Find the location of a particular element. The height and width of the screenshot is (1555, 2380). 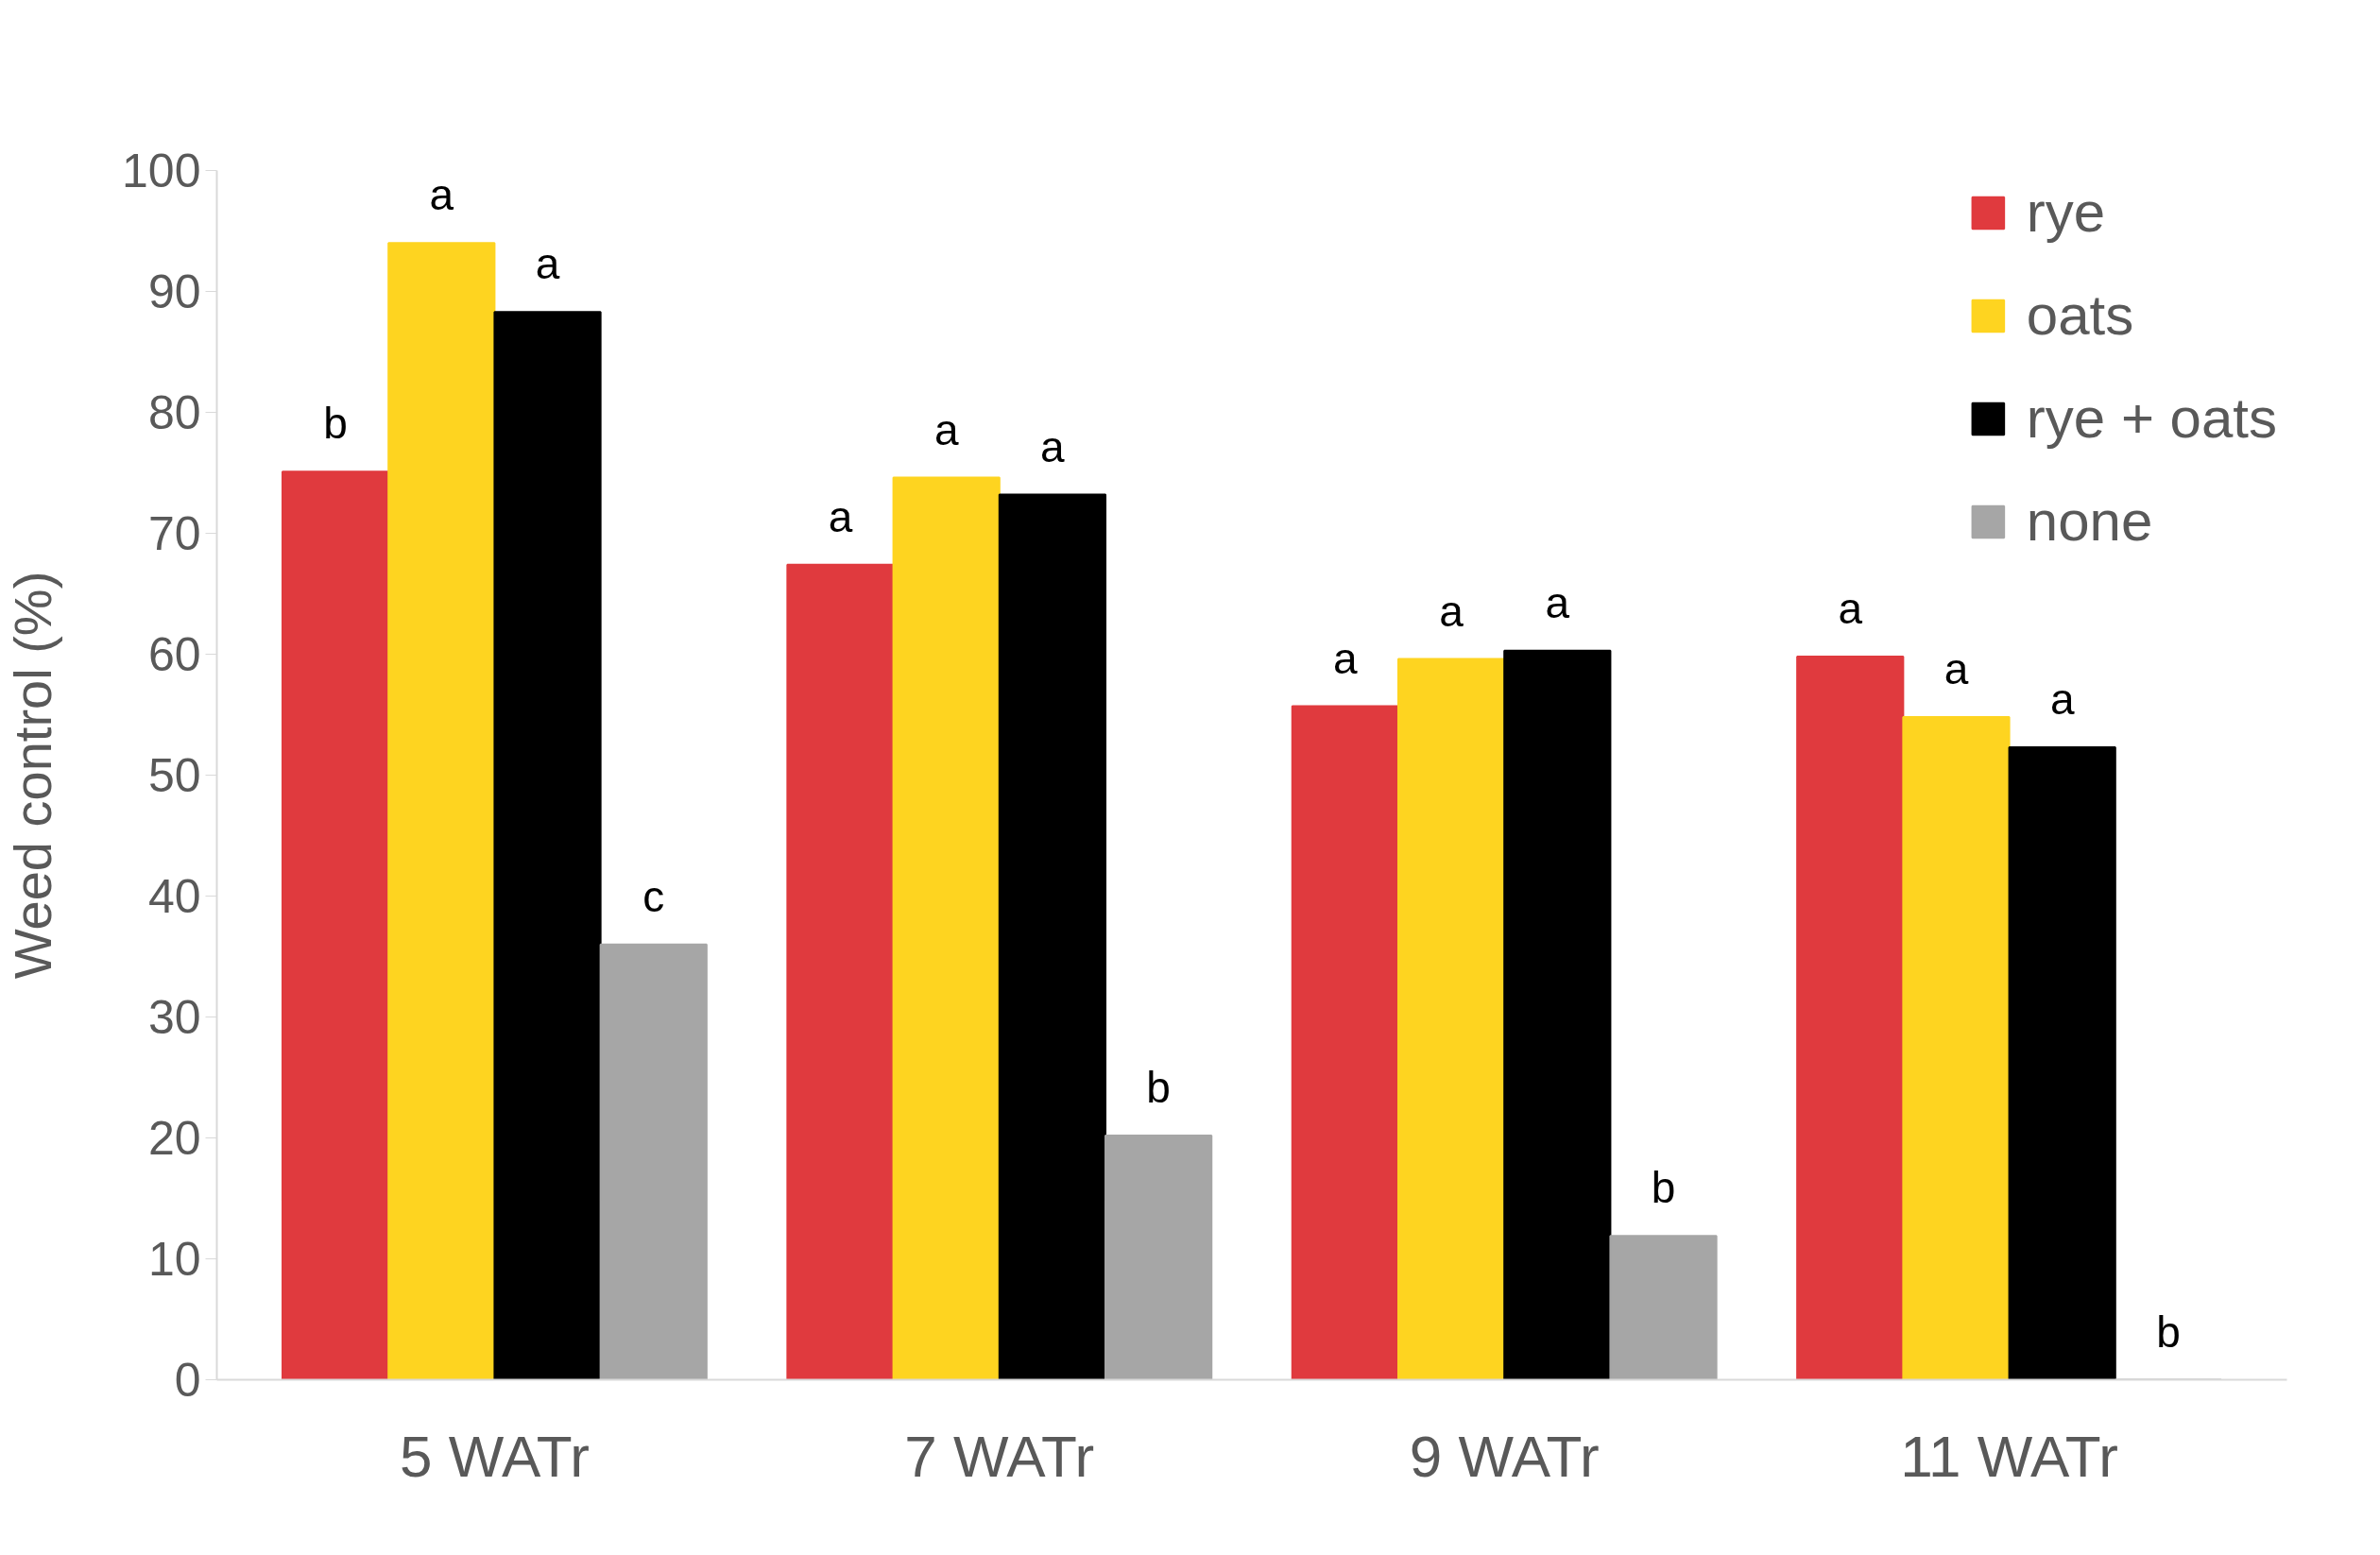

y-tick-label: 20 is located at coordinates (174, 1138).